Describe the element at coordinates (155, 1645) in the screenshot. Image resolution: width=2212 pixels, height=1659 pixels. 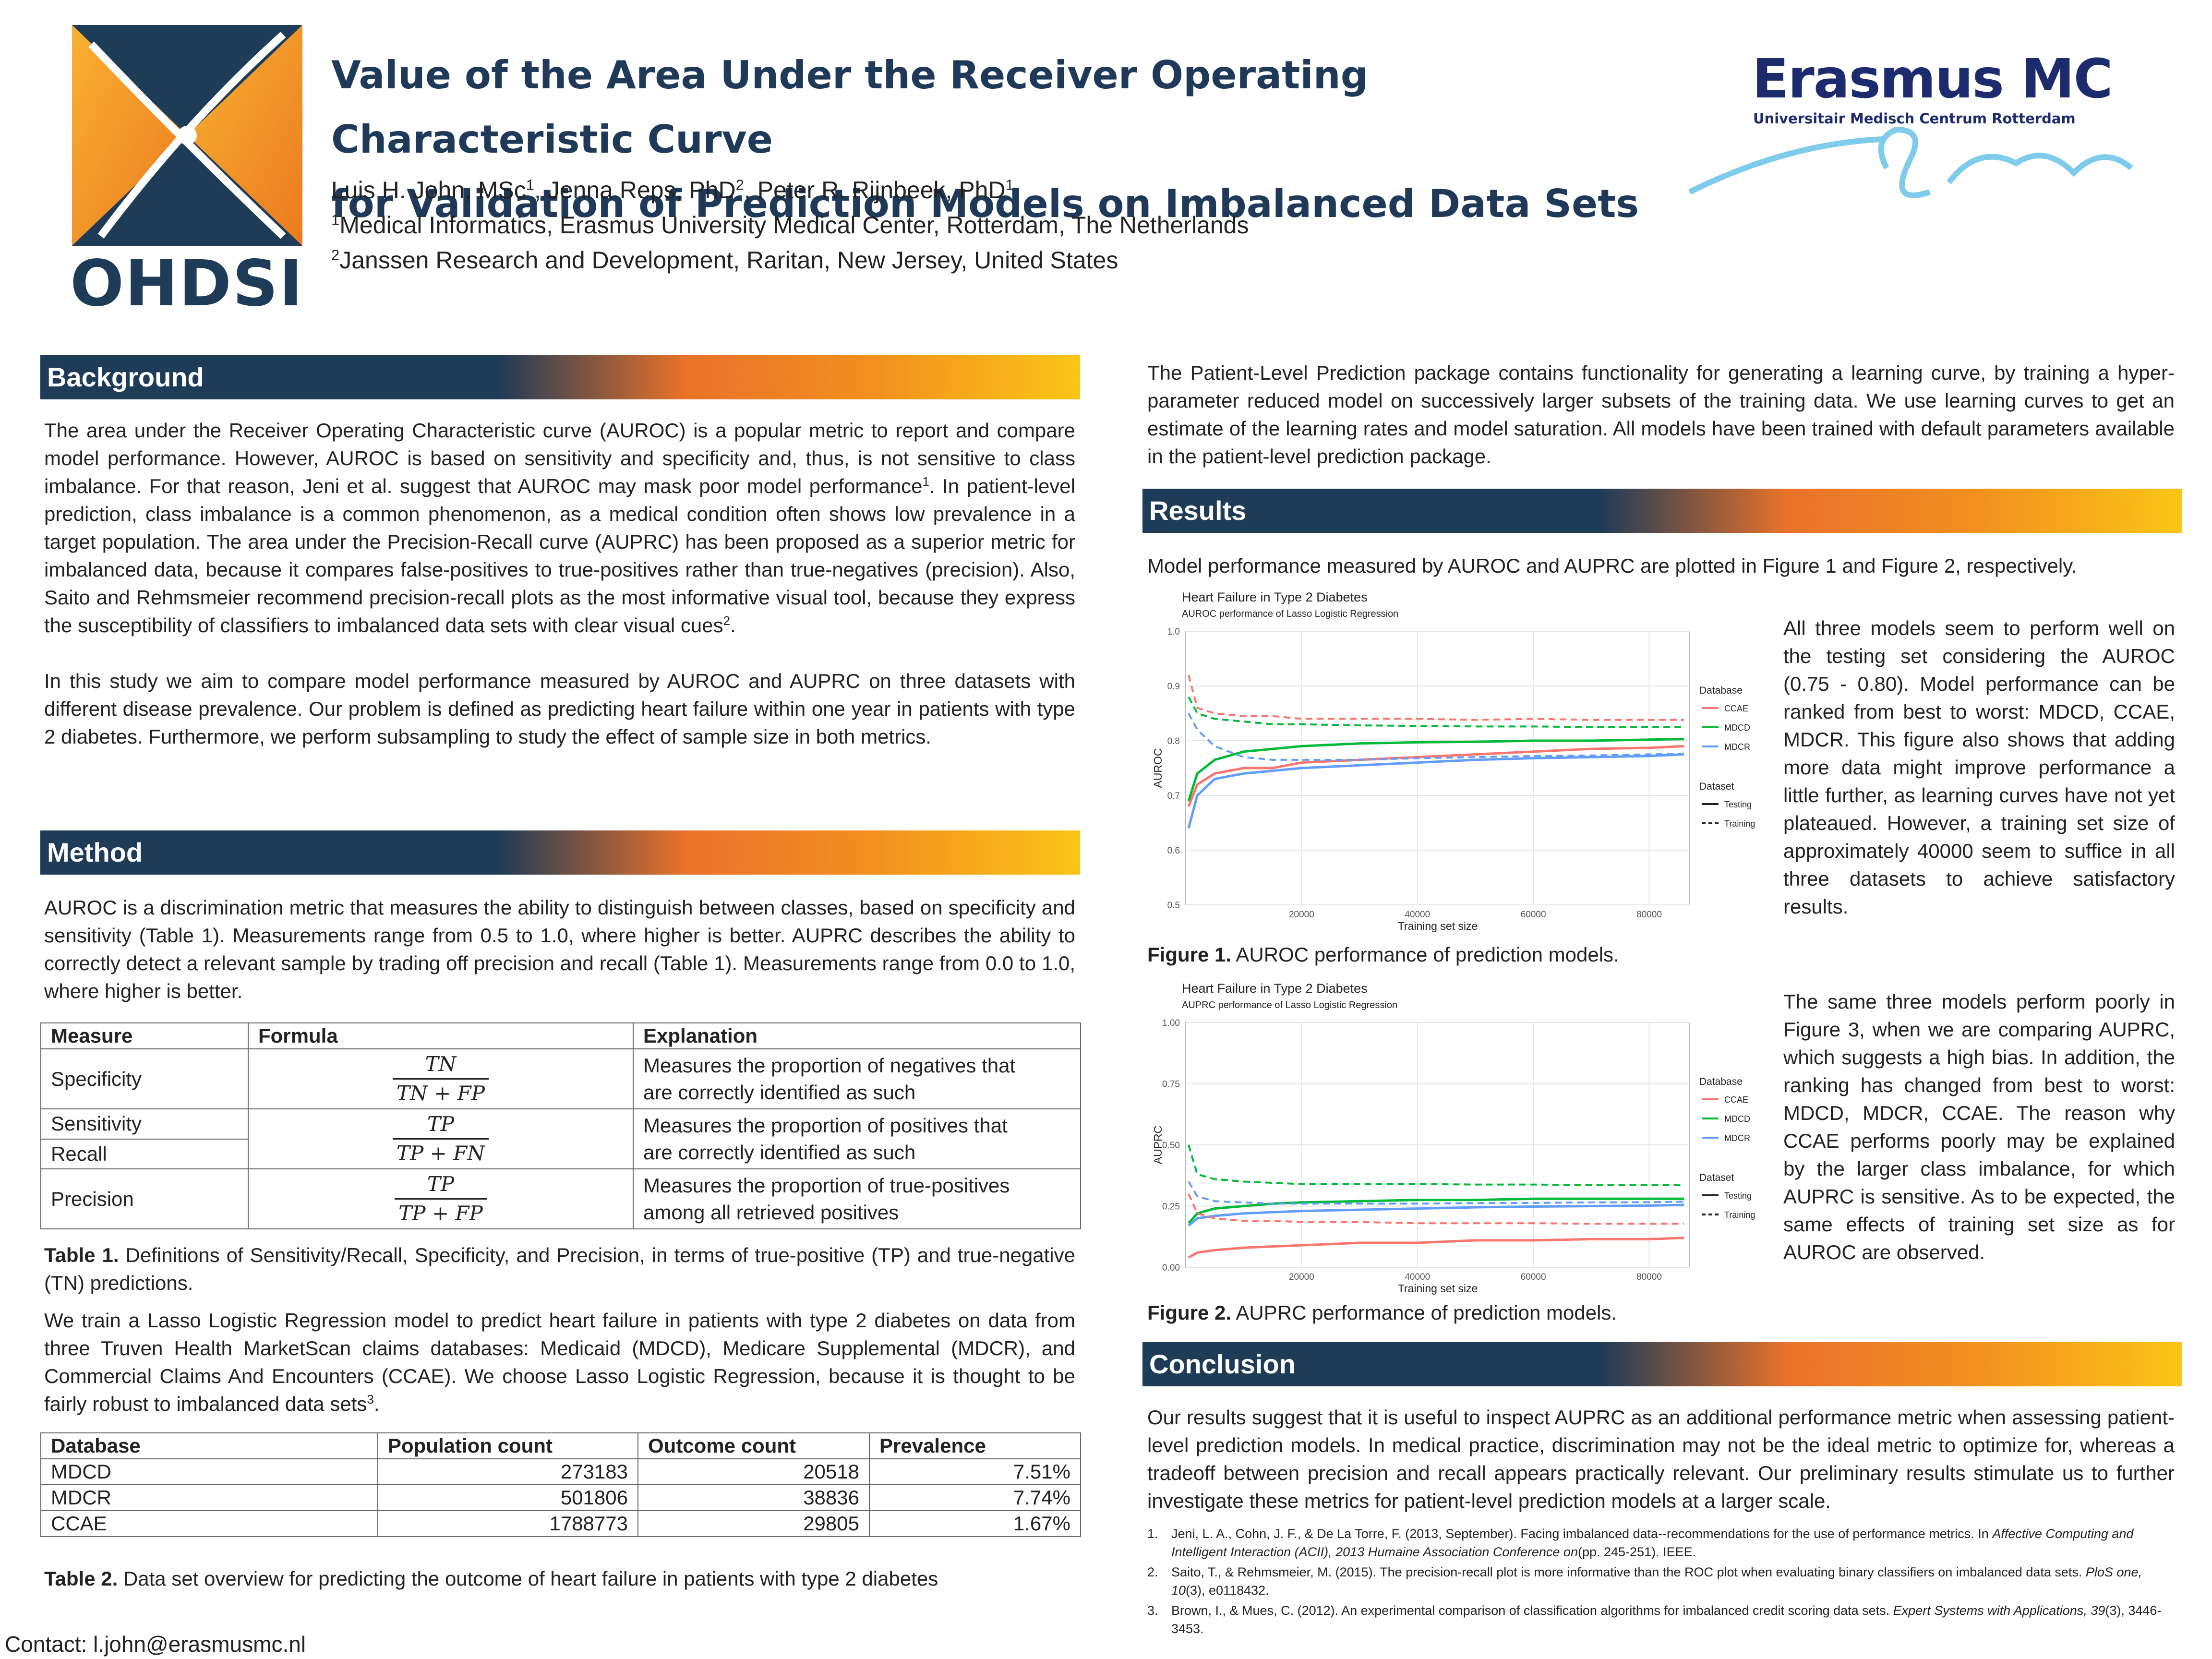
I see `contact-info: Contact: l.john@erasmusmc.nl` at that location.